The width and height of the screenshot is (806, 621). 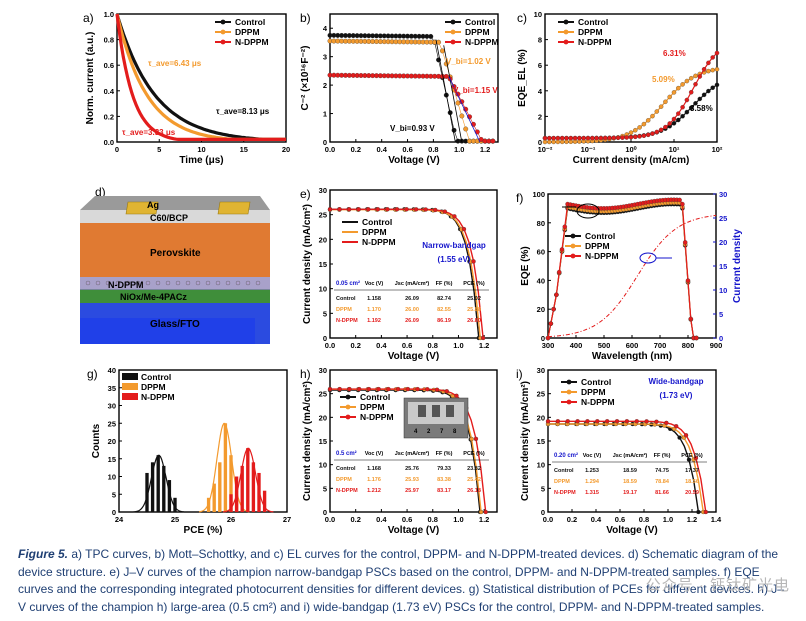 What do you see at coordinates (323, 190) in the screenshot?
I see `y-tick-label: 30` at bounding box center [323, 190].